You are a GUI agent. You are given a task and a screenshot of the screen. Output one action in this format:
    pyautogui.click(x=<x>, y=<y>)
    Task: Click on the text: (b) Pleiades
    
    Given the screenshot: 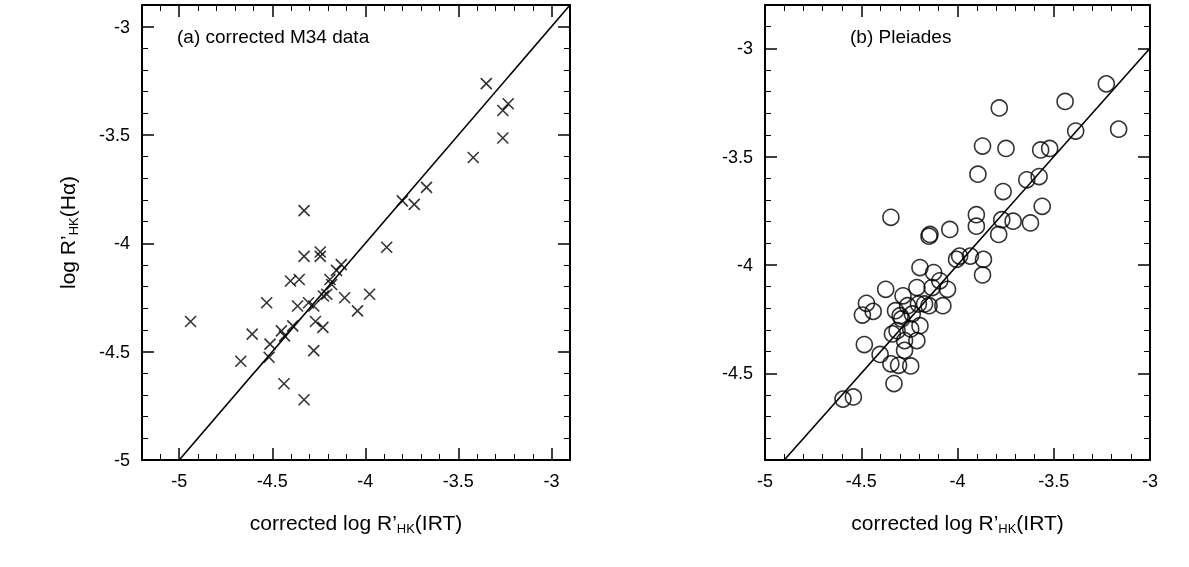 What is the action you would take?
    pyautogui.click(x=901, y=36)
    